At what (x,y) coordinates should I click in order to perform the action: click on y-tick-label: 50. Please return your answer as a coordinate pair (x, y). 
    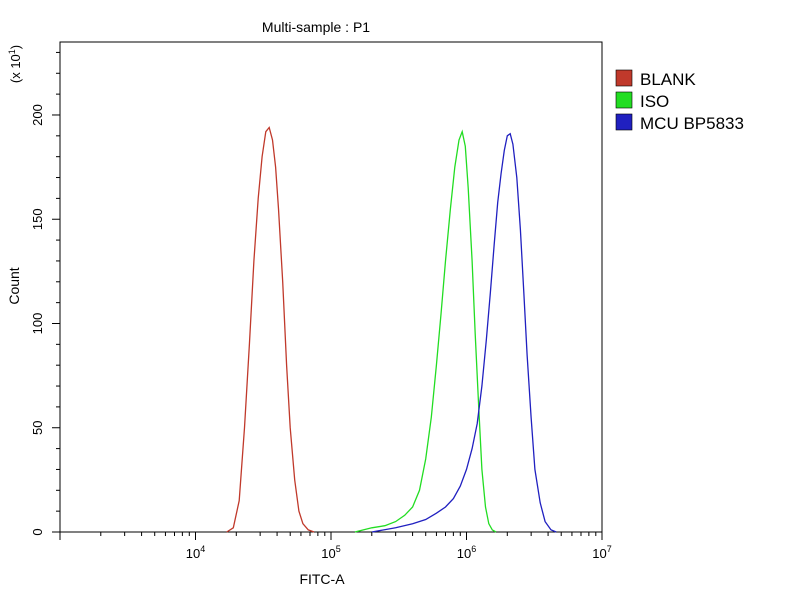
    Looking at the image, I should click on (37, 428).